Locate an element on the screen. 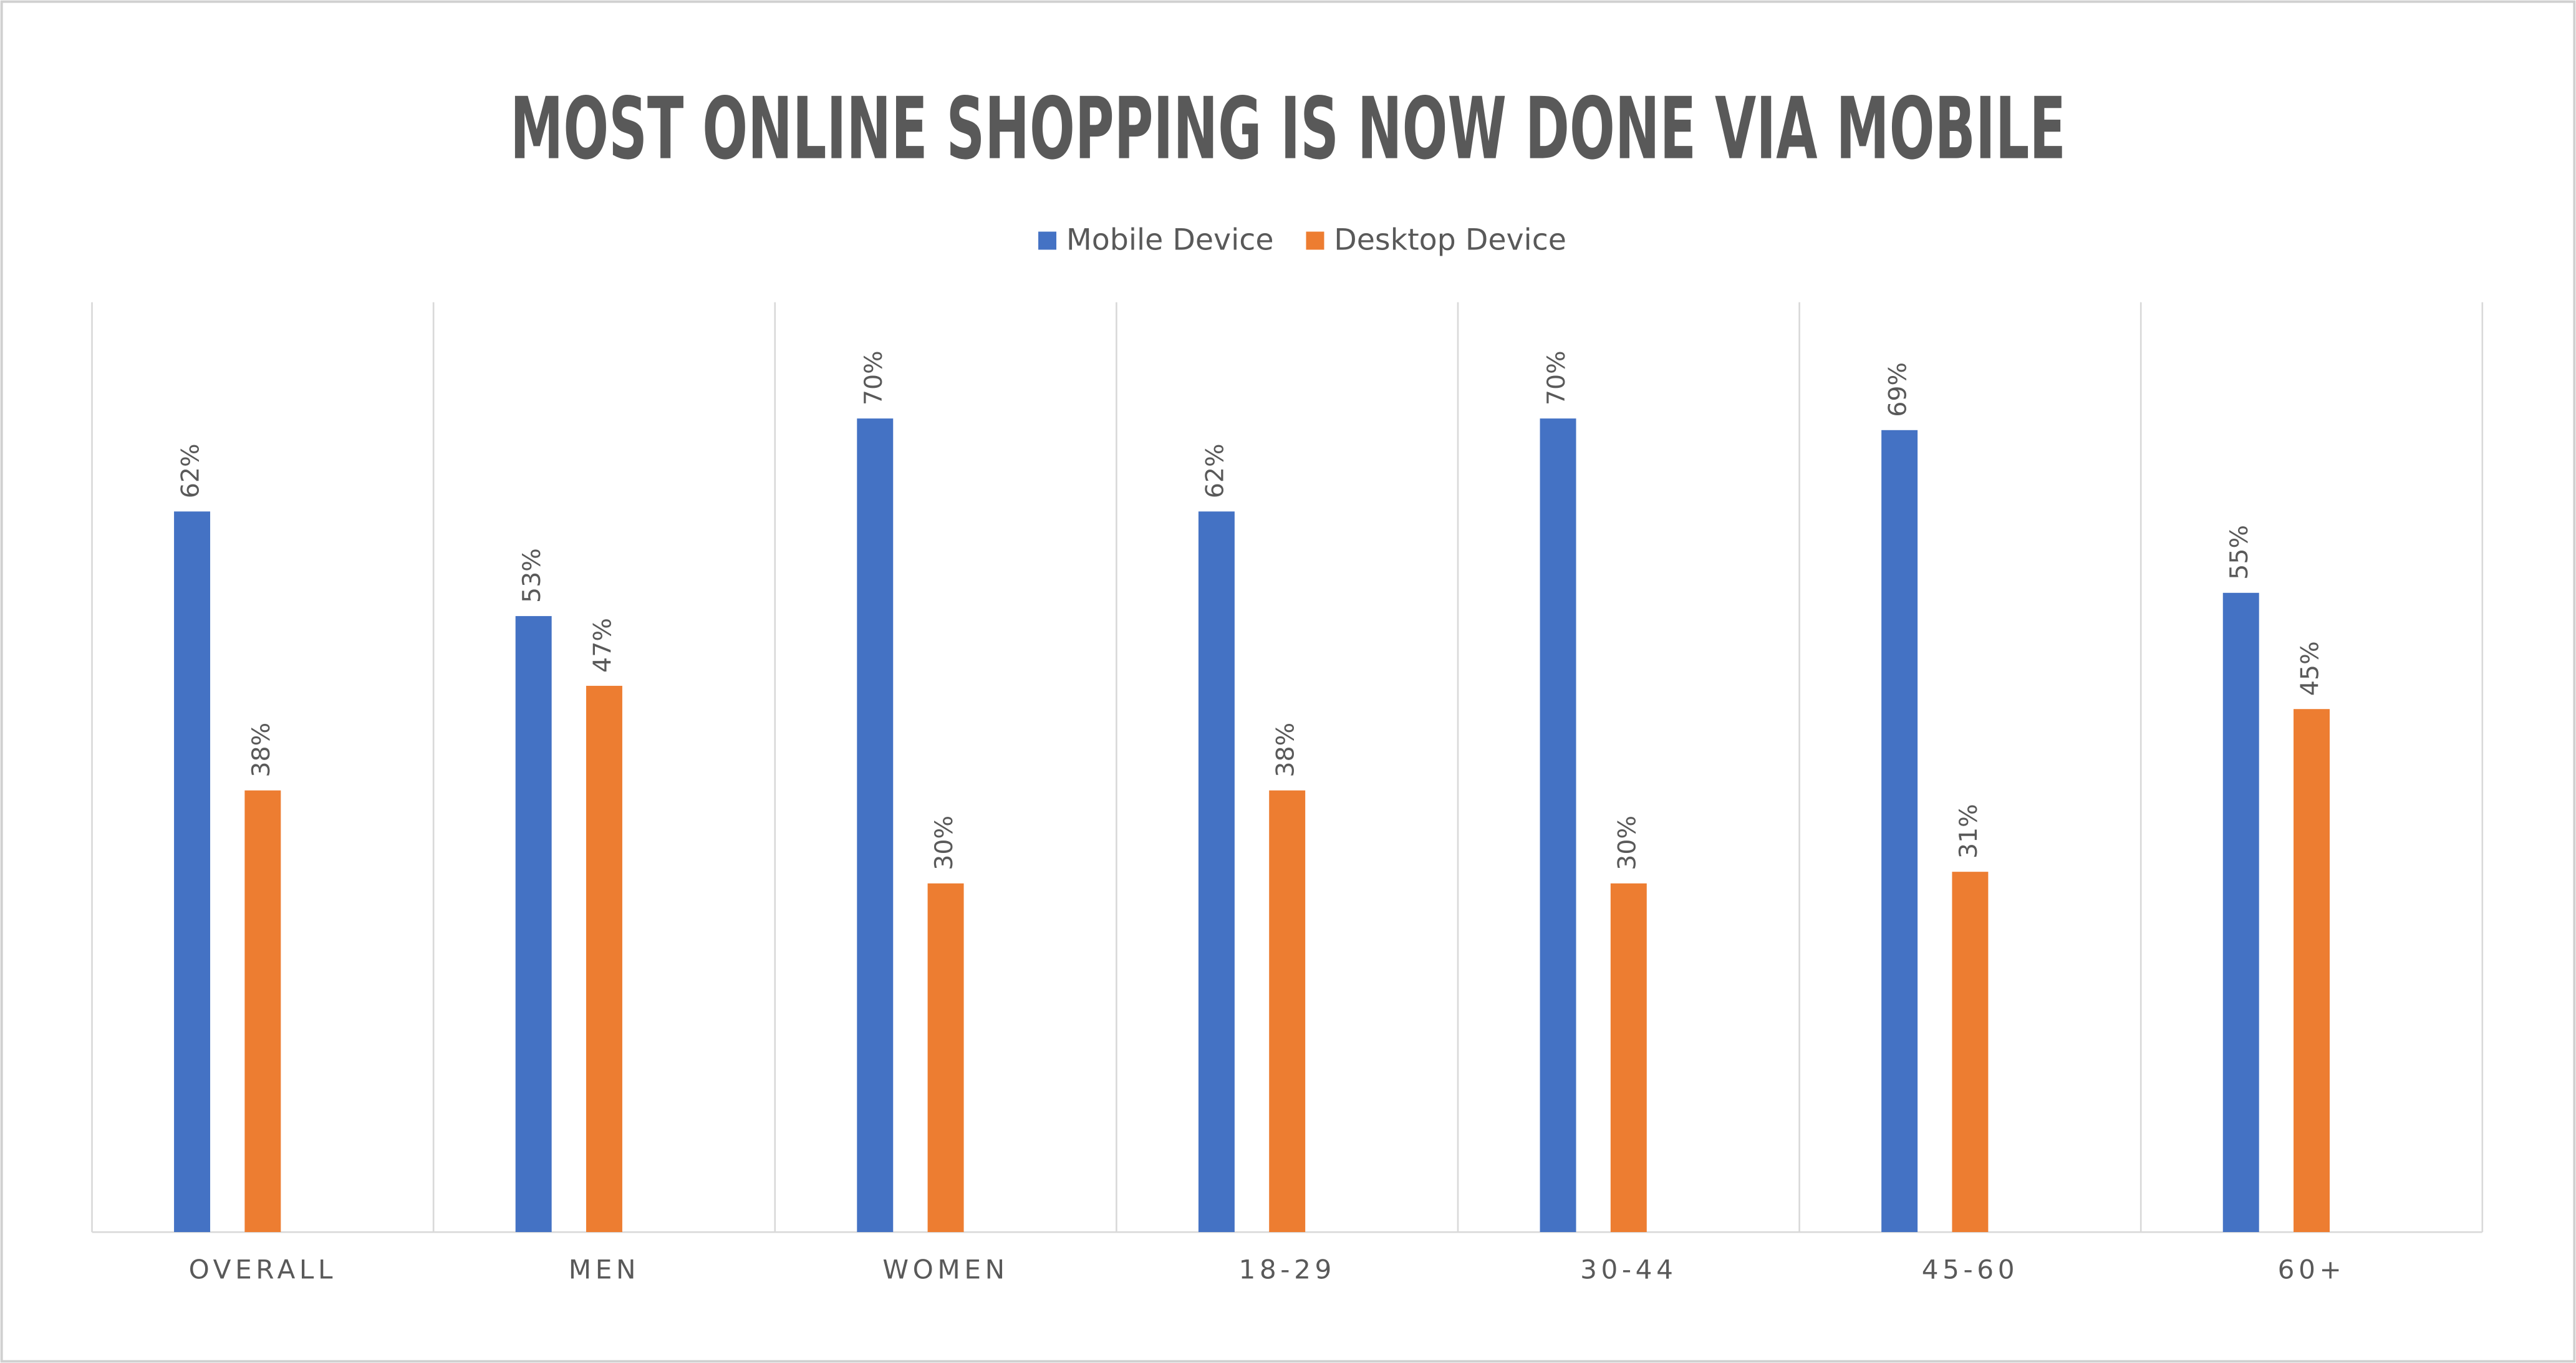 The height and width of the screenshot is (1363, 2576). value-label: 45% is located at coordinates (2310, 669).